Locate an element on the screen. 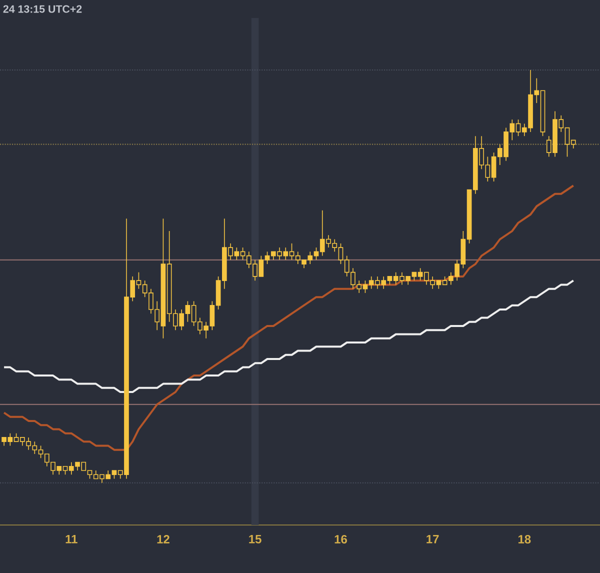  x-tick-label: 15 is located at coordinates (255, 539).